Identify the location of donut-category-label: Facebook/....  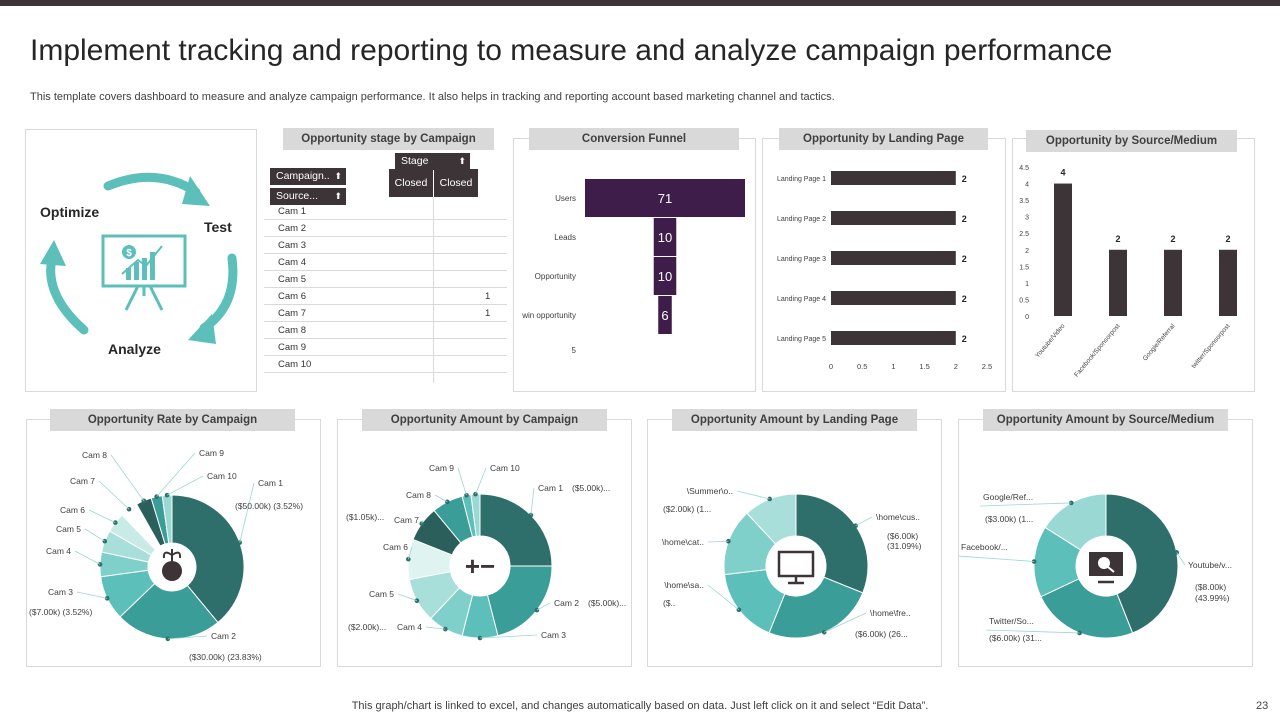
(984, 547).